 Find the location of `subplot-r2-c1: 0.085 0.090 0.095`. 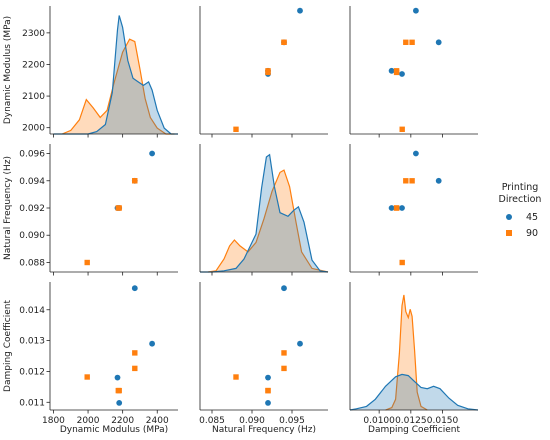

subplot-r2-c1: 0.085 0.090 0.095 is located at coordinates (263, 354).